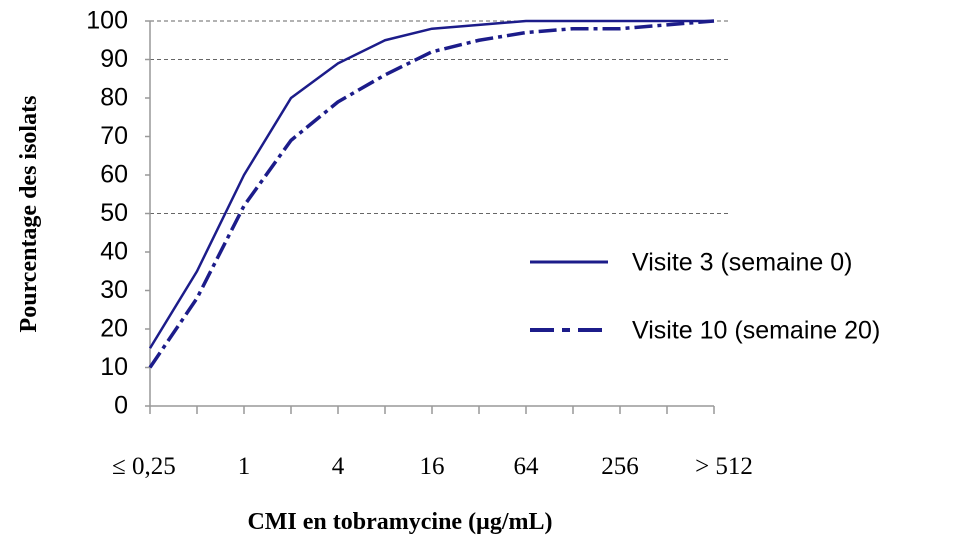  I want to click on y-tick-label: 100, so click(107, 21).